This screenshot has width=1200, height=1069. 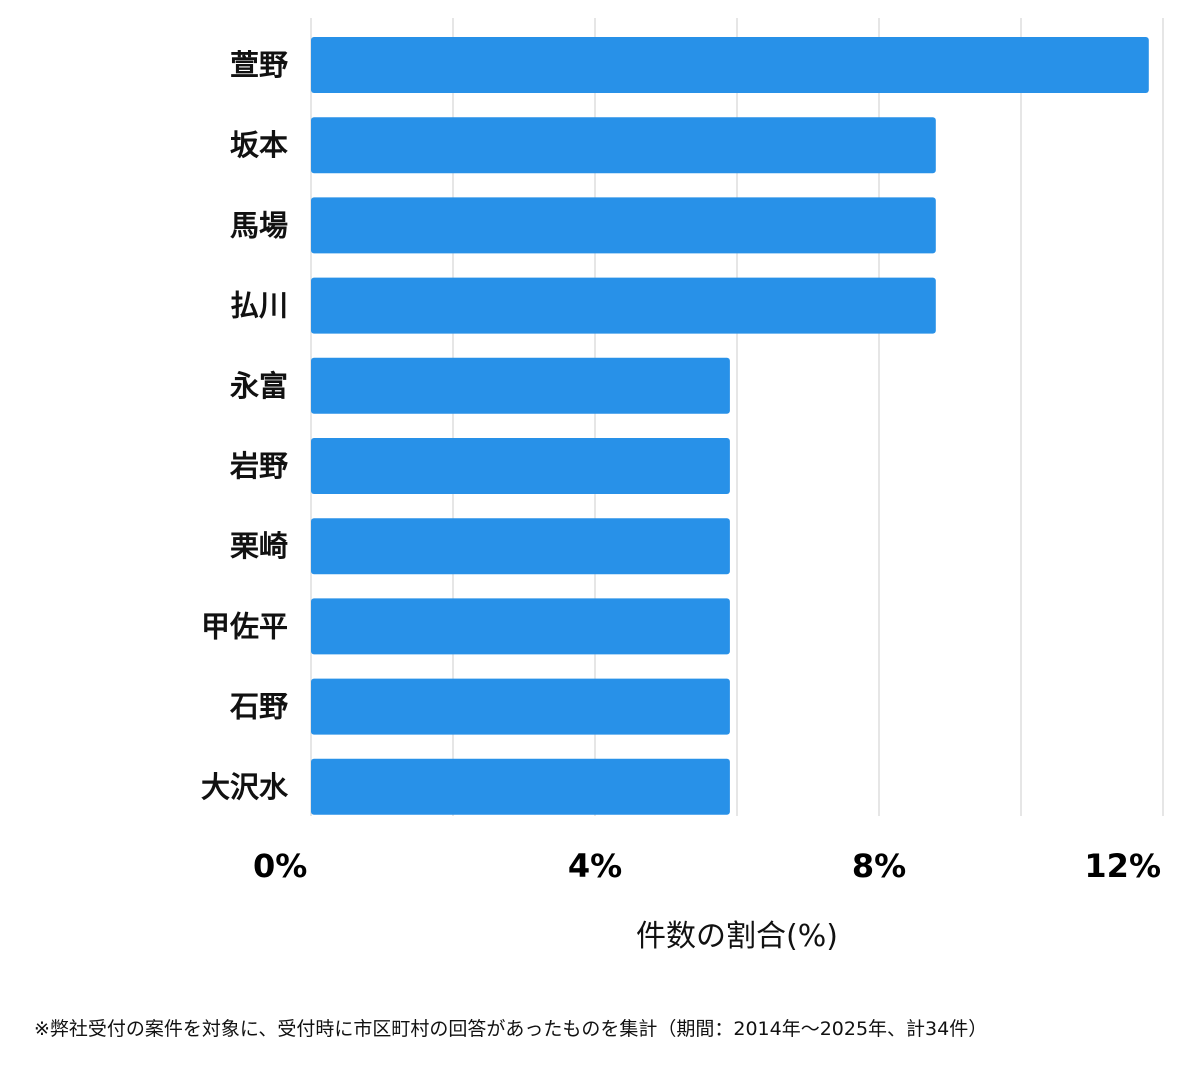 What do you see at coordinates (259, 306) in the screenshot?
I see `category-label: 払川` at bounding box center [259, 306].